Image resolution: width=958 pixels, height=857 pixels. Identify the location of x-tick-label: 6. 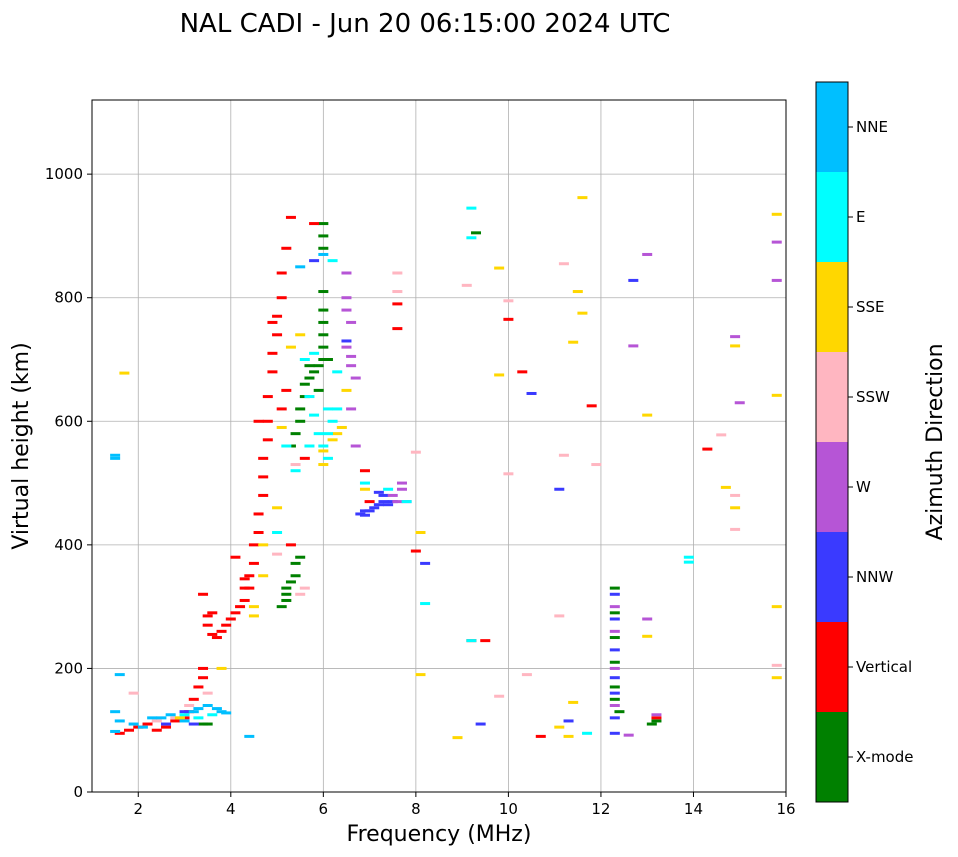
(324, 809).